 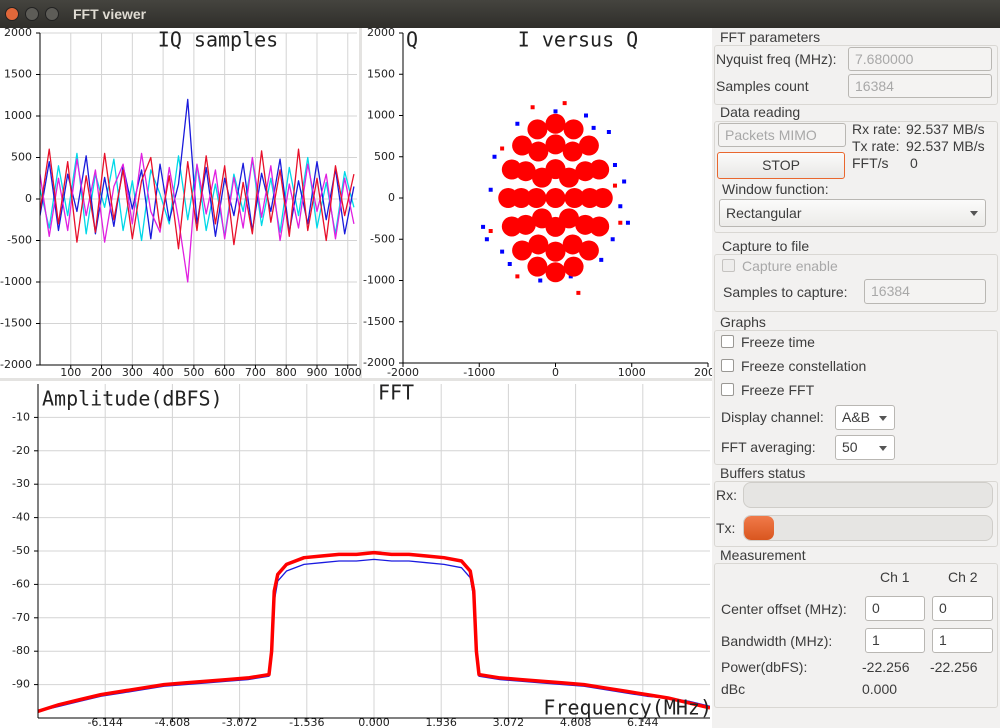 What do you see at coordinates (877, 129) in the screenshot?
I see `field-label: Rx rate:` at bounding box center [877, 129].